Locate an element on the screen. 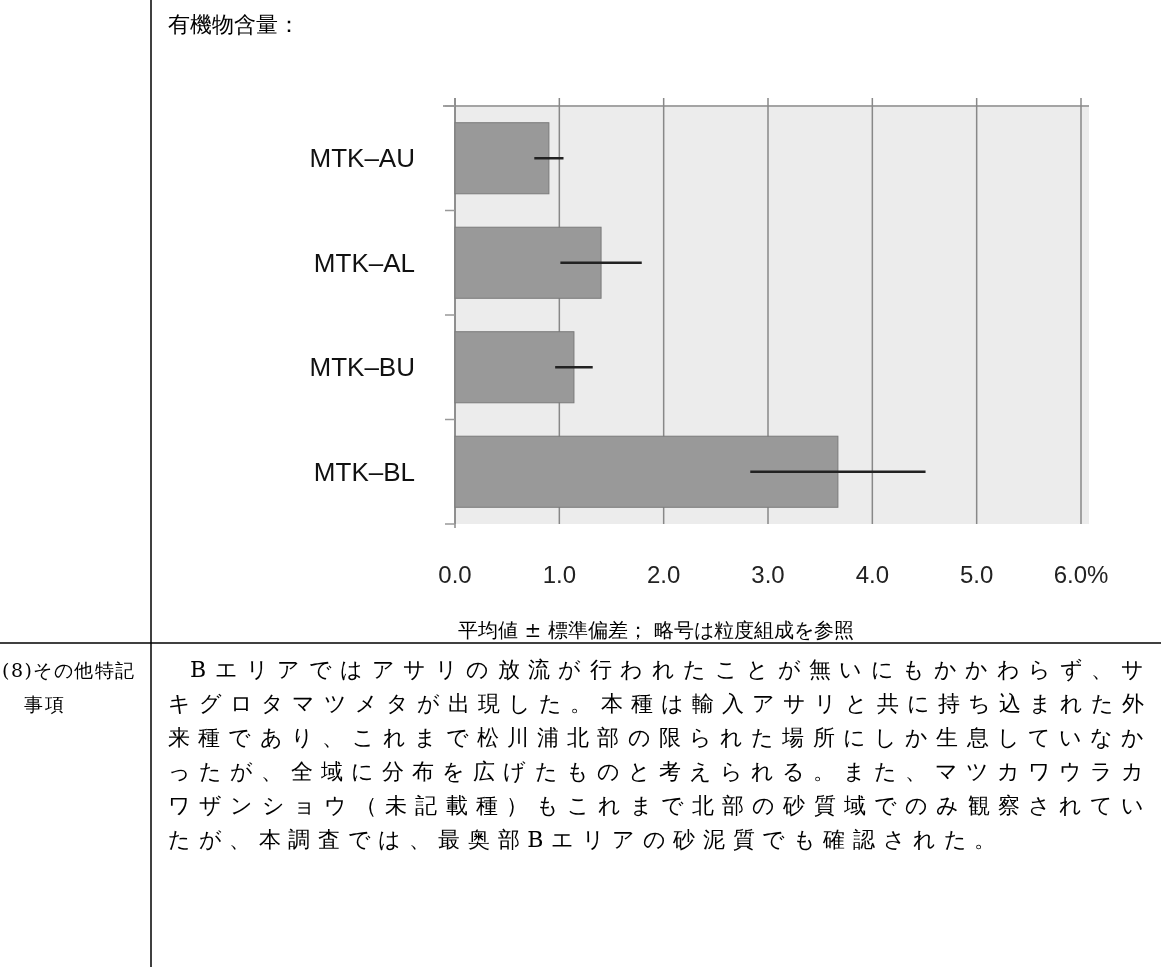 The height and width of the screenshot is (967, 1161). text: (8)その他特記事項 is located at coordinates (69, 687).